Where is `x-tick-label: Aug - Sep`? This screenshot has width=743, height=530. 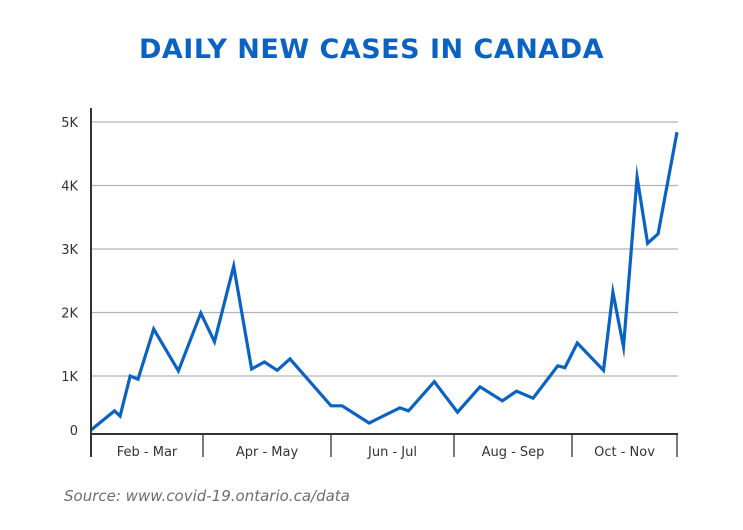
x-tick-label: Aug - Sep is located at coordinates (513, 452).